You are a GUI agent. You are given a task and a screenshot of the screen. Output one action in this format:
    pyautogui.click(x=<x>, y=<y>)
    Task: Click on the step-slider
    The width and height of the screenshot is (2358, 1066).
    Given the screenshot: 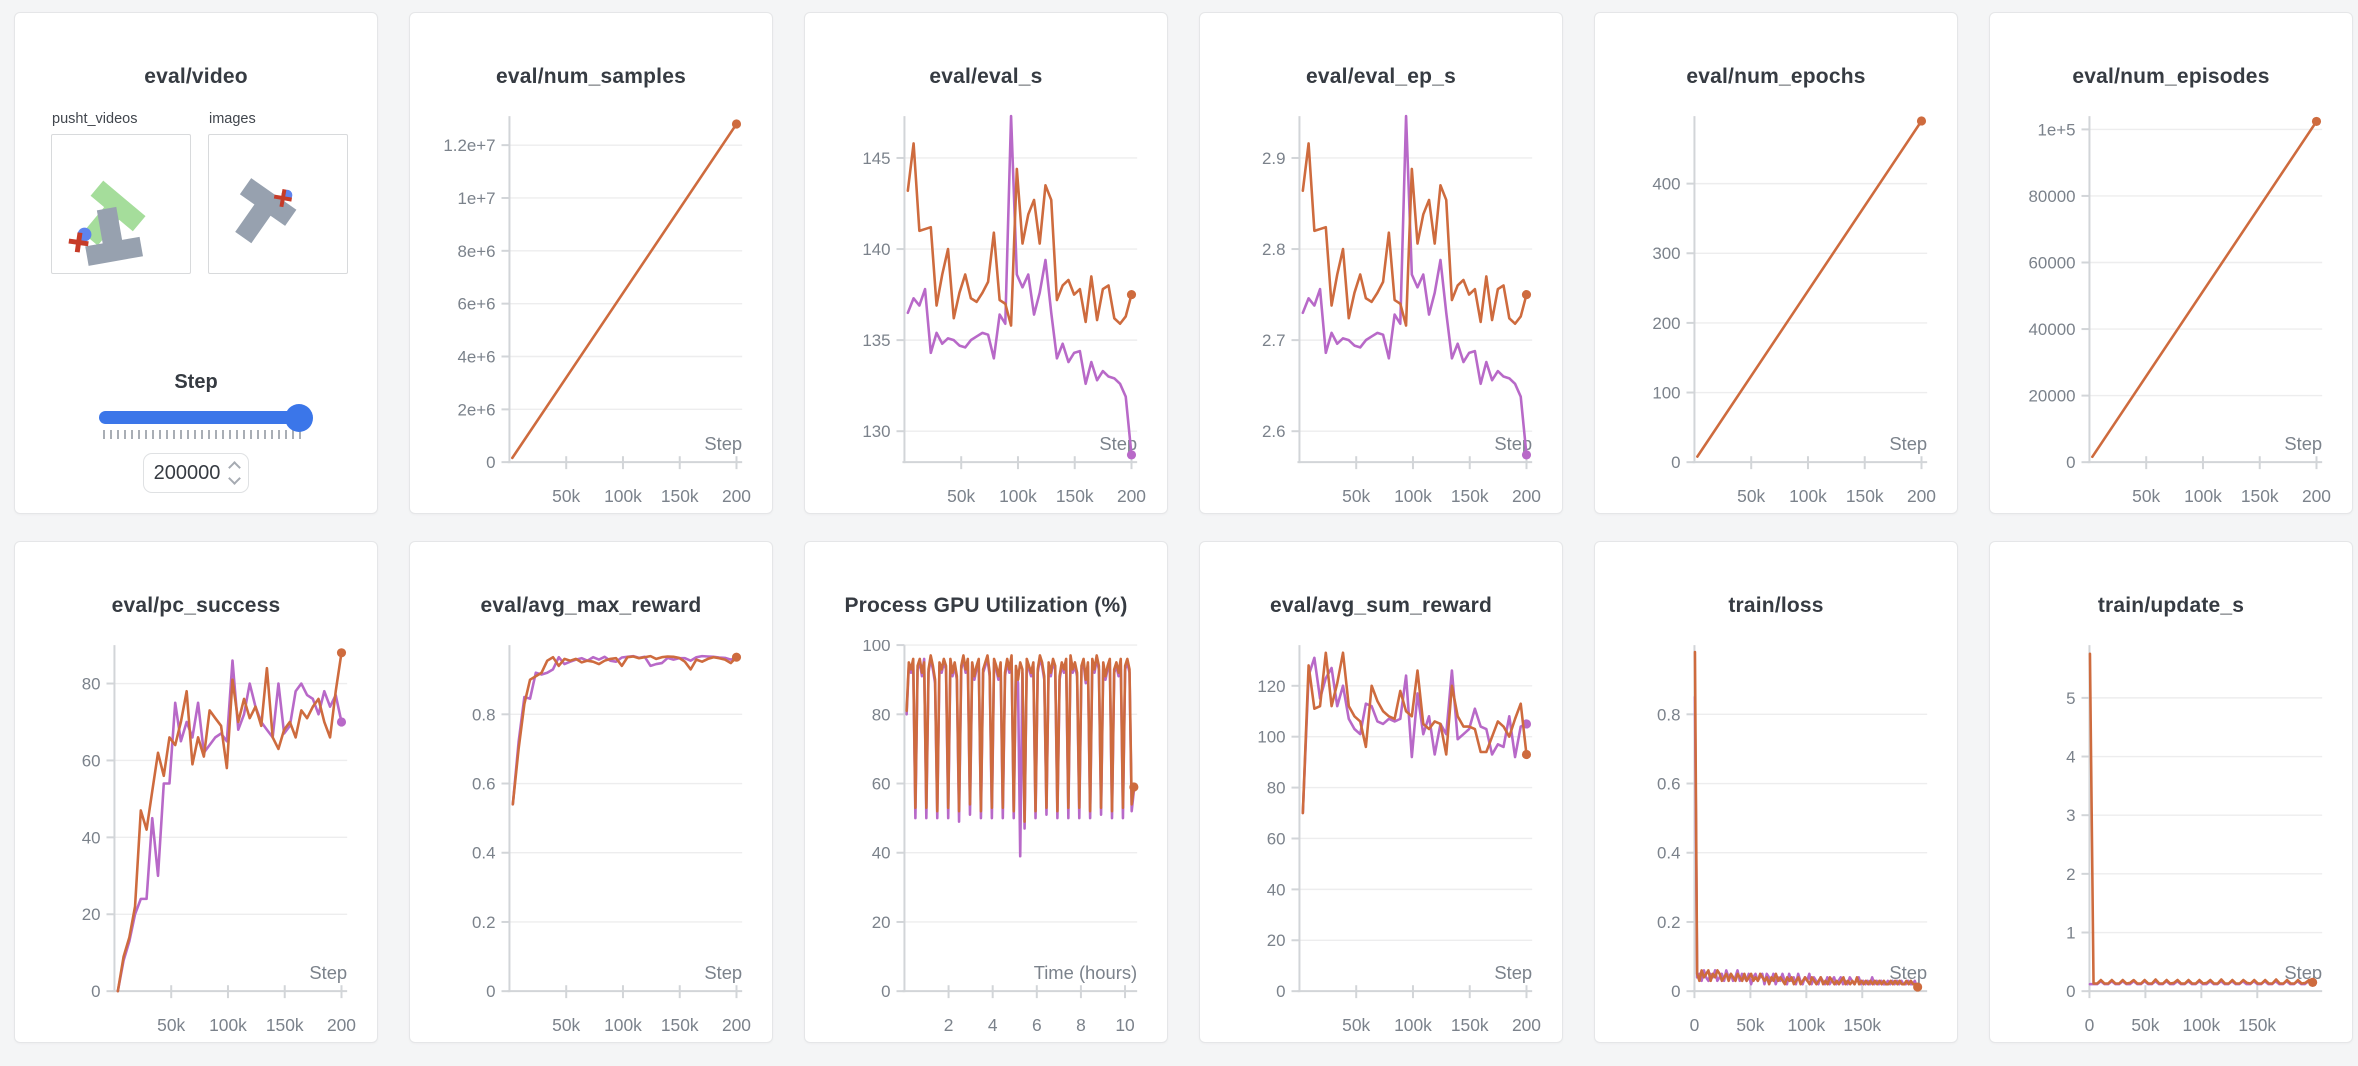 What is the action you would take?
    pyautogui.click(x=206, y=421)
    